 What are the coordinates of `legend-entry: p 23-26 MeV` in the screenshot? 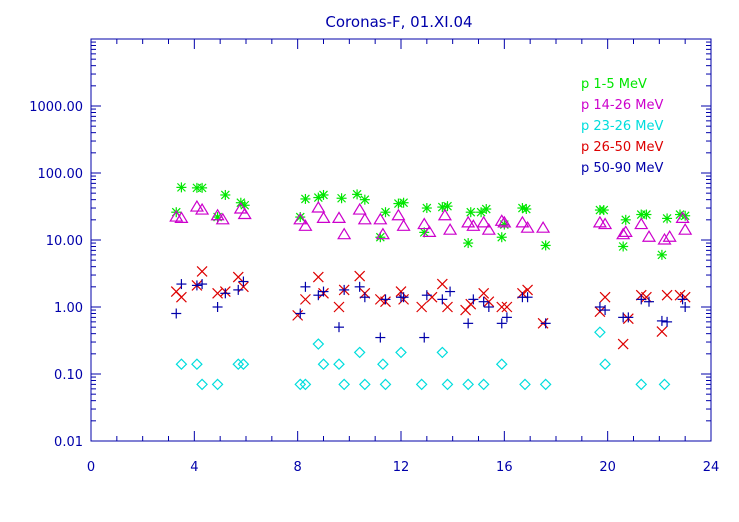 It's located at (622, 126).